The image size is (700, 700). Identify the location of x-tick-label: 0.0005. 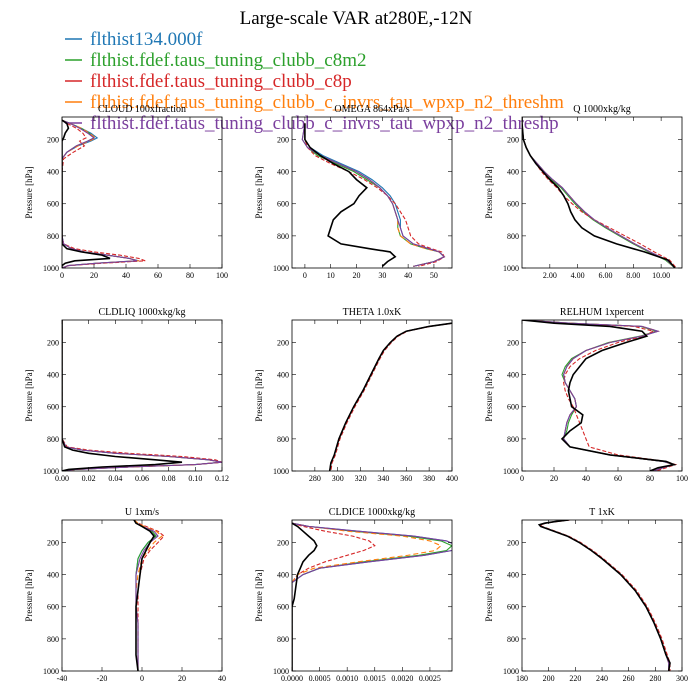
(320, 678).